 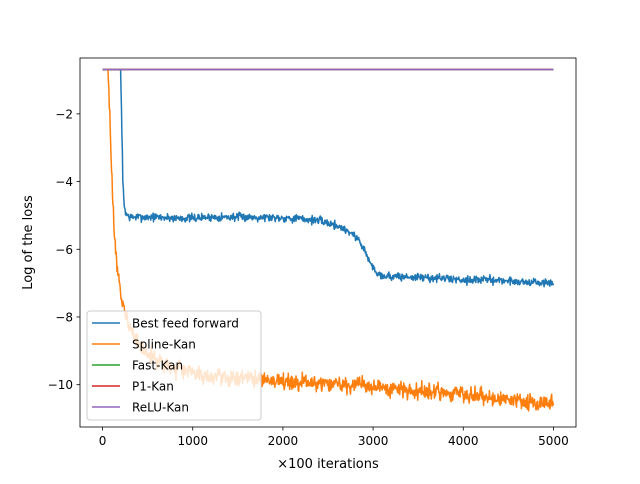 I want to click on legend-label: Fast-Kan, so click(x=157, y=366).